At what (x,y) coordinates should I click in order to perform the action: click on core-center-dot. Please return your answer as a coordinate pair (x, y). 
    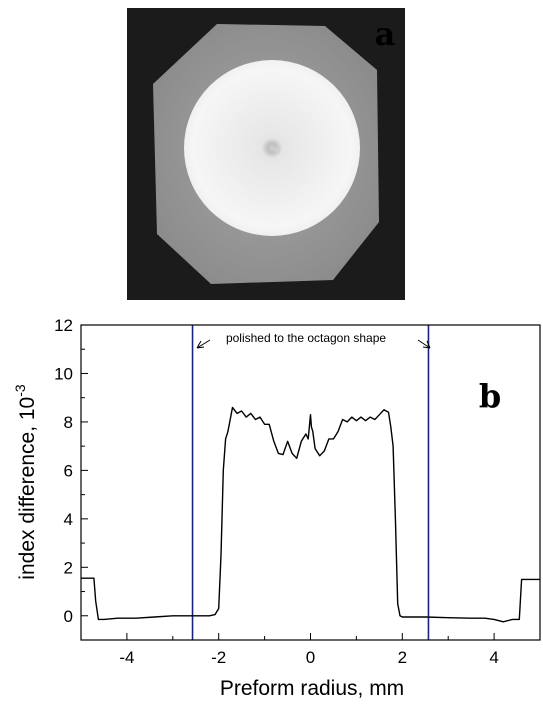
    Looking at the image, I should click on (277, 150).